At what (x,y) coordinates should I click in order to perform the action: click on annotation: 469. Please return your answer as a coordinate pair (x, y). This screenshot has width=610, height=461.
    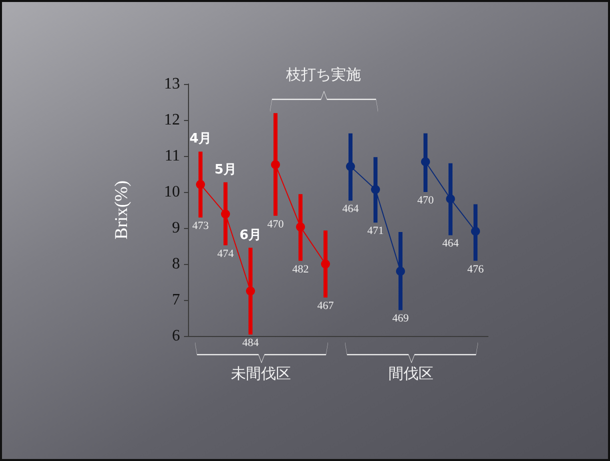
    Looking at the image, I should click on (401, 318).